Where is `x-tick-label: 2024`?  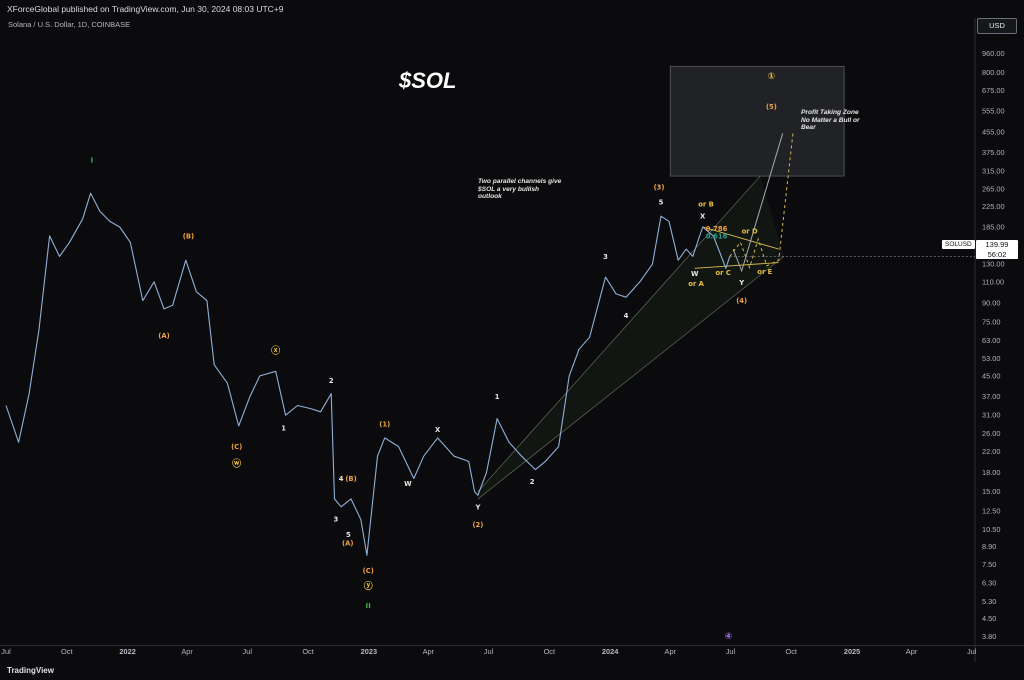
x-tick-label: 2024 is located at coordinates (610, 651).